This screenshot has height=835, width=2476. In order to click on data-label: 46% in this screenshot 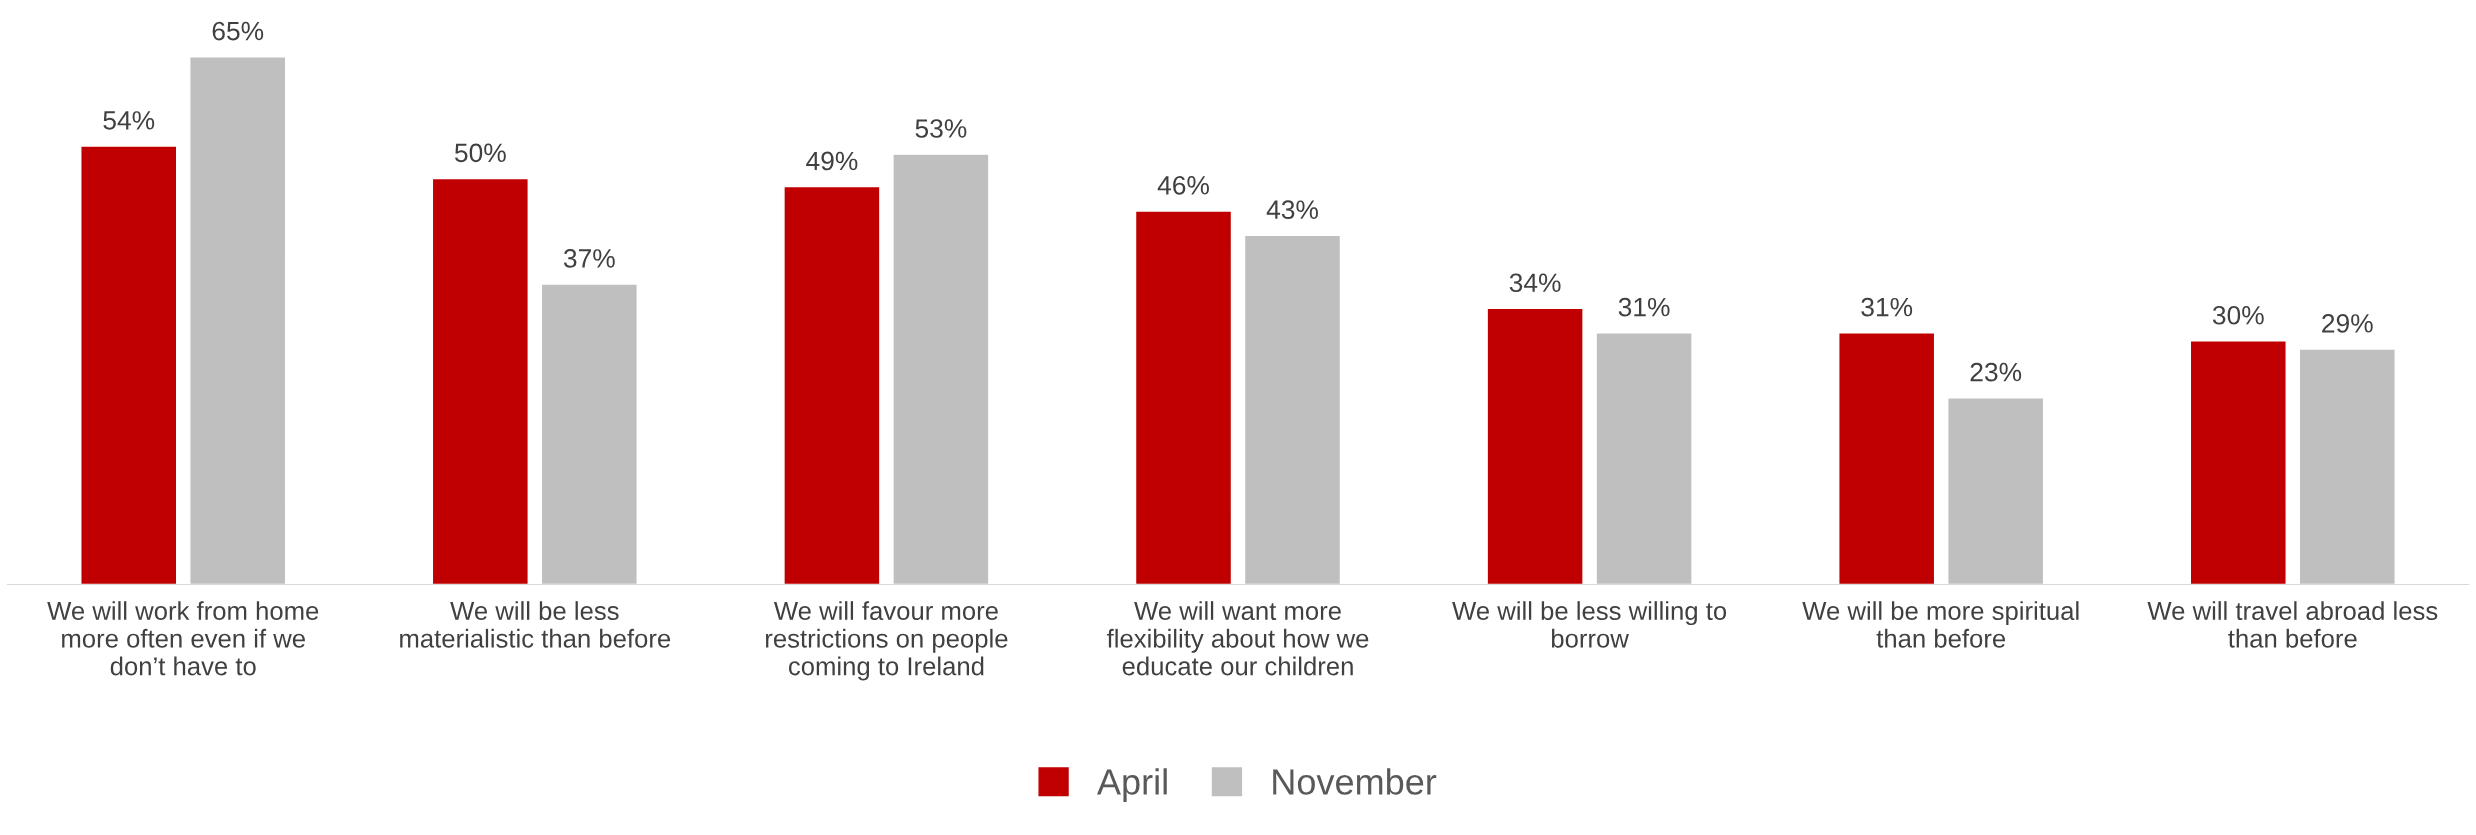, I will do `click(1183, 185)`.